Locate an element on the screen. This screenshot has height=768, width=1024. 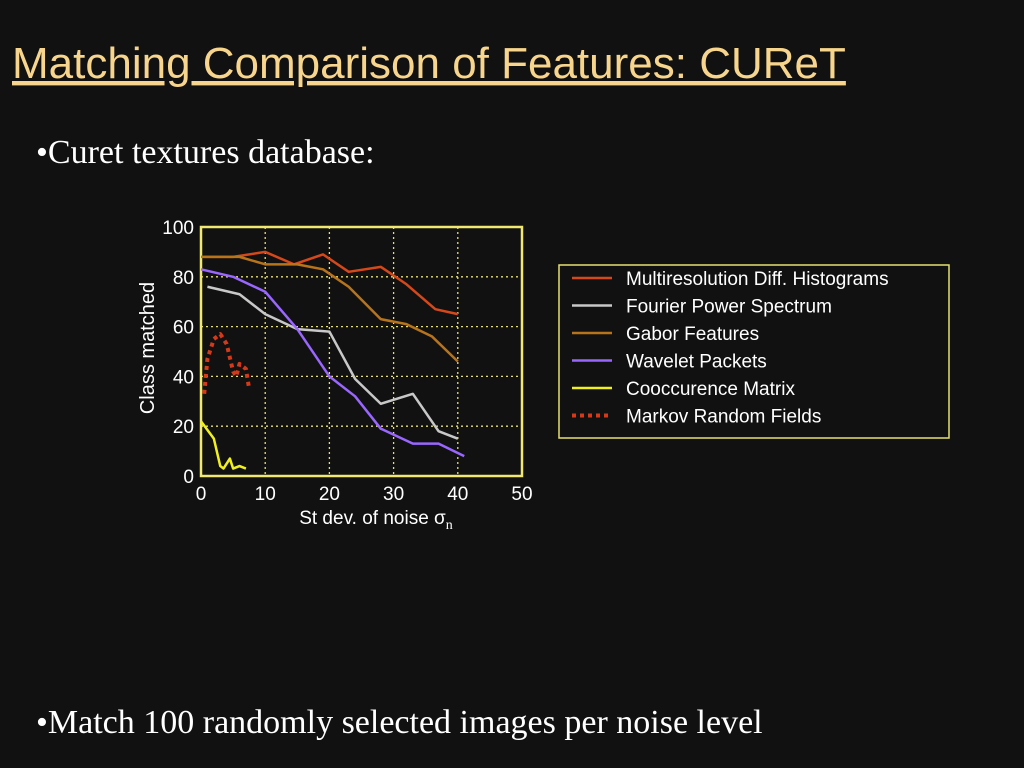
x-tick-label: 10 is located at coordinates (265, 494).